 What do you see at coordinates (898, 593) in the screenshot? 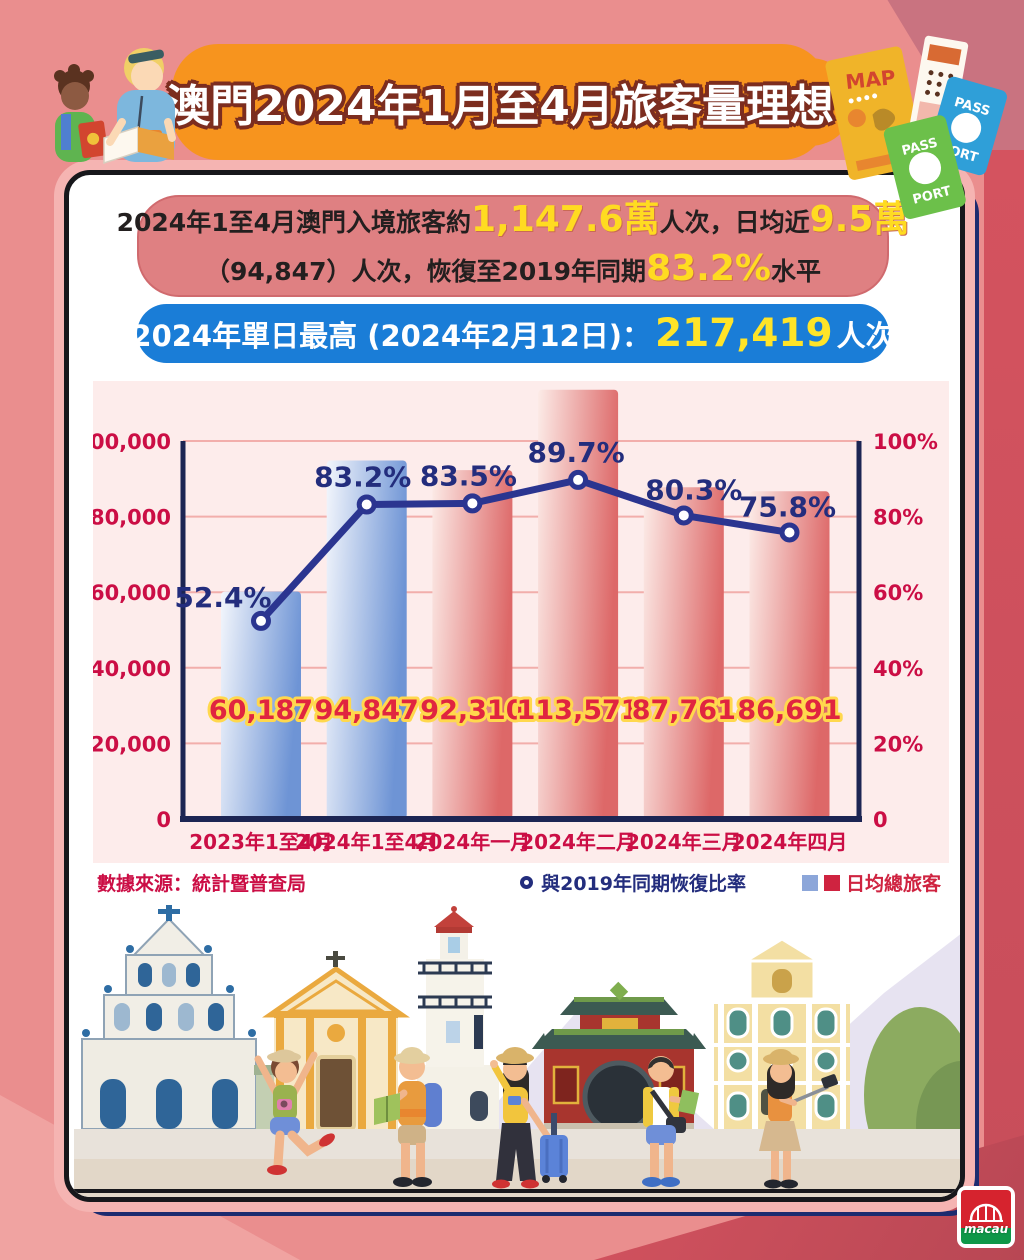
I see `svg-text: 60%` at bounding box center [898, 593].